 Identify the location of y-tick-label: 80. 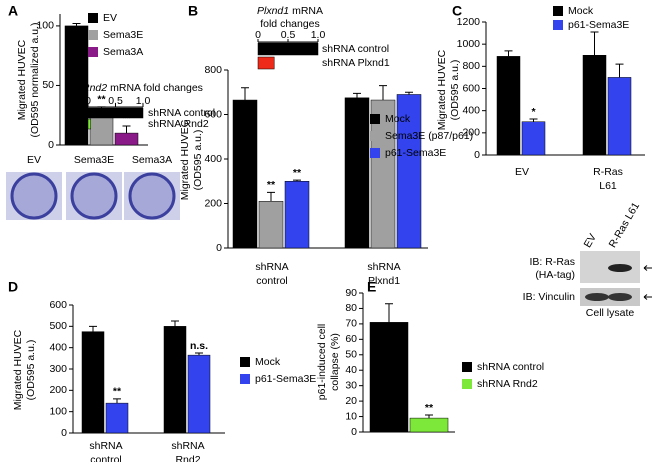
(351, 308).